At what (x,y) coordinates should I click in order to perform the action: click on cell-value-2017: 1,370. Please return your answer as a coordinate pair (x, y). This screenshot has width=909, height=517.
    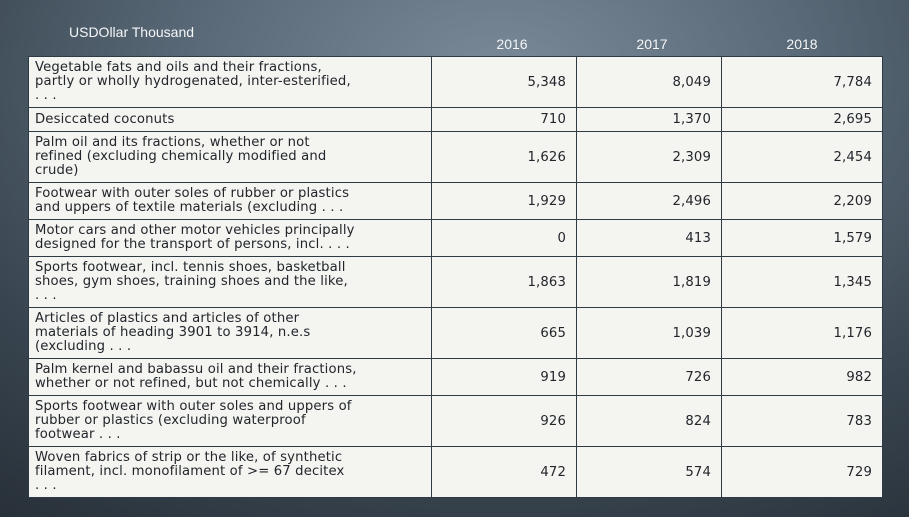
    Looking at the image, I should click on (649, 119).